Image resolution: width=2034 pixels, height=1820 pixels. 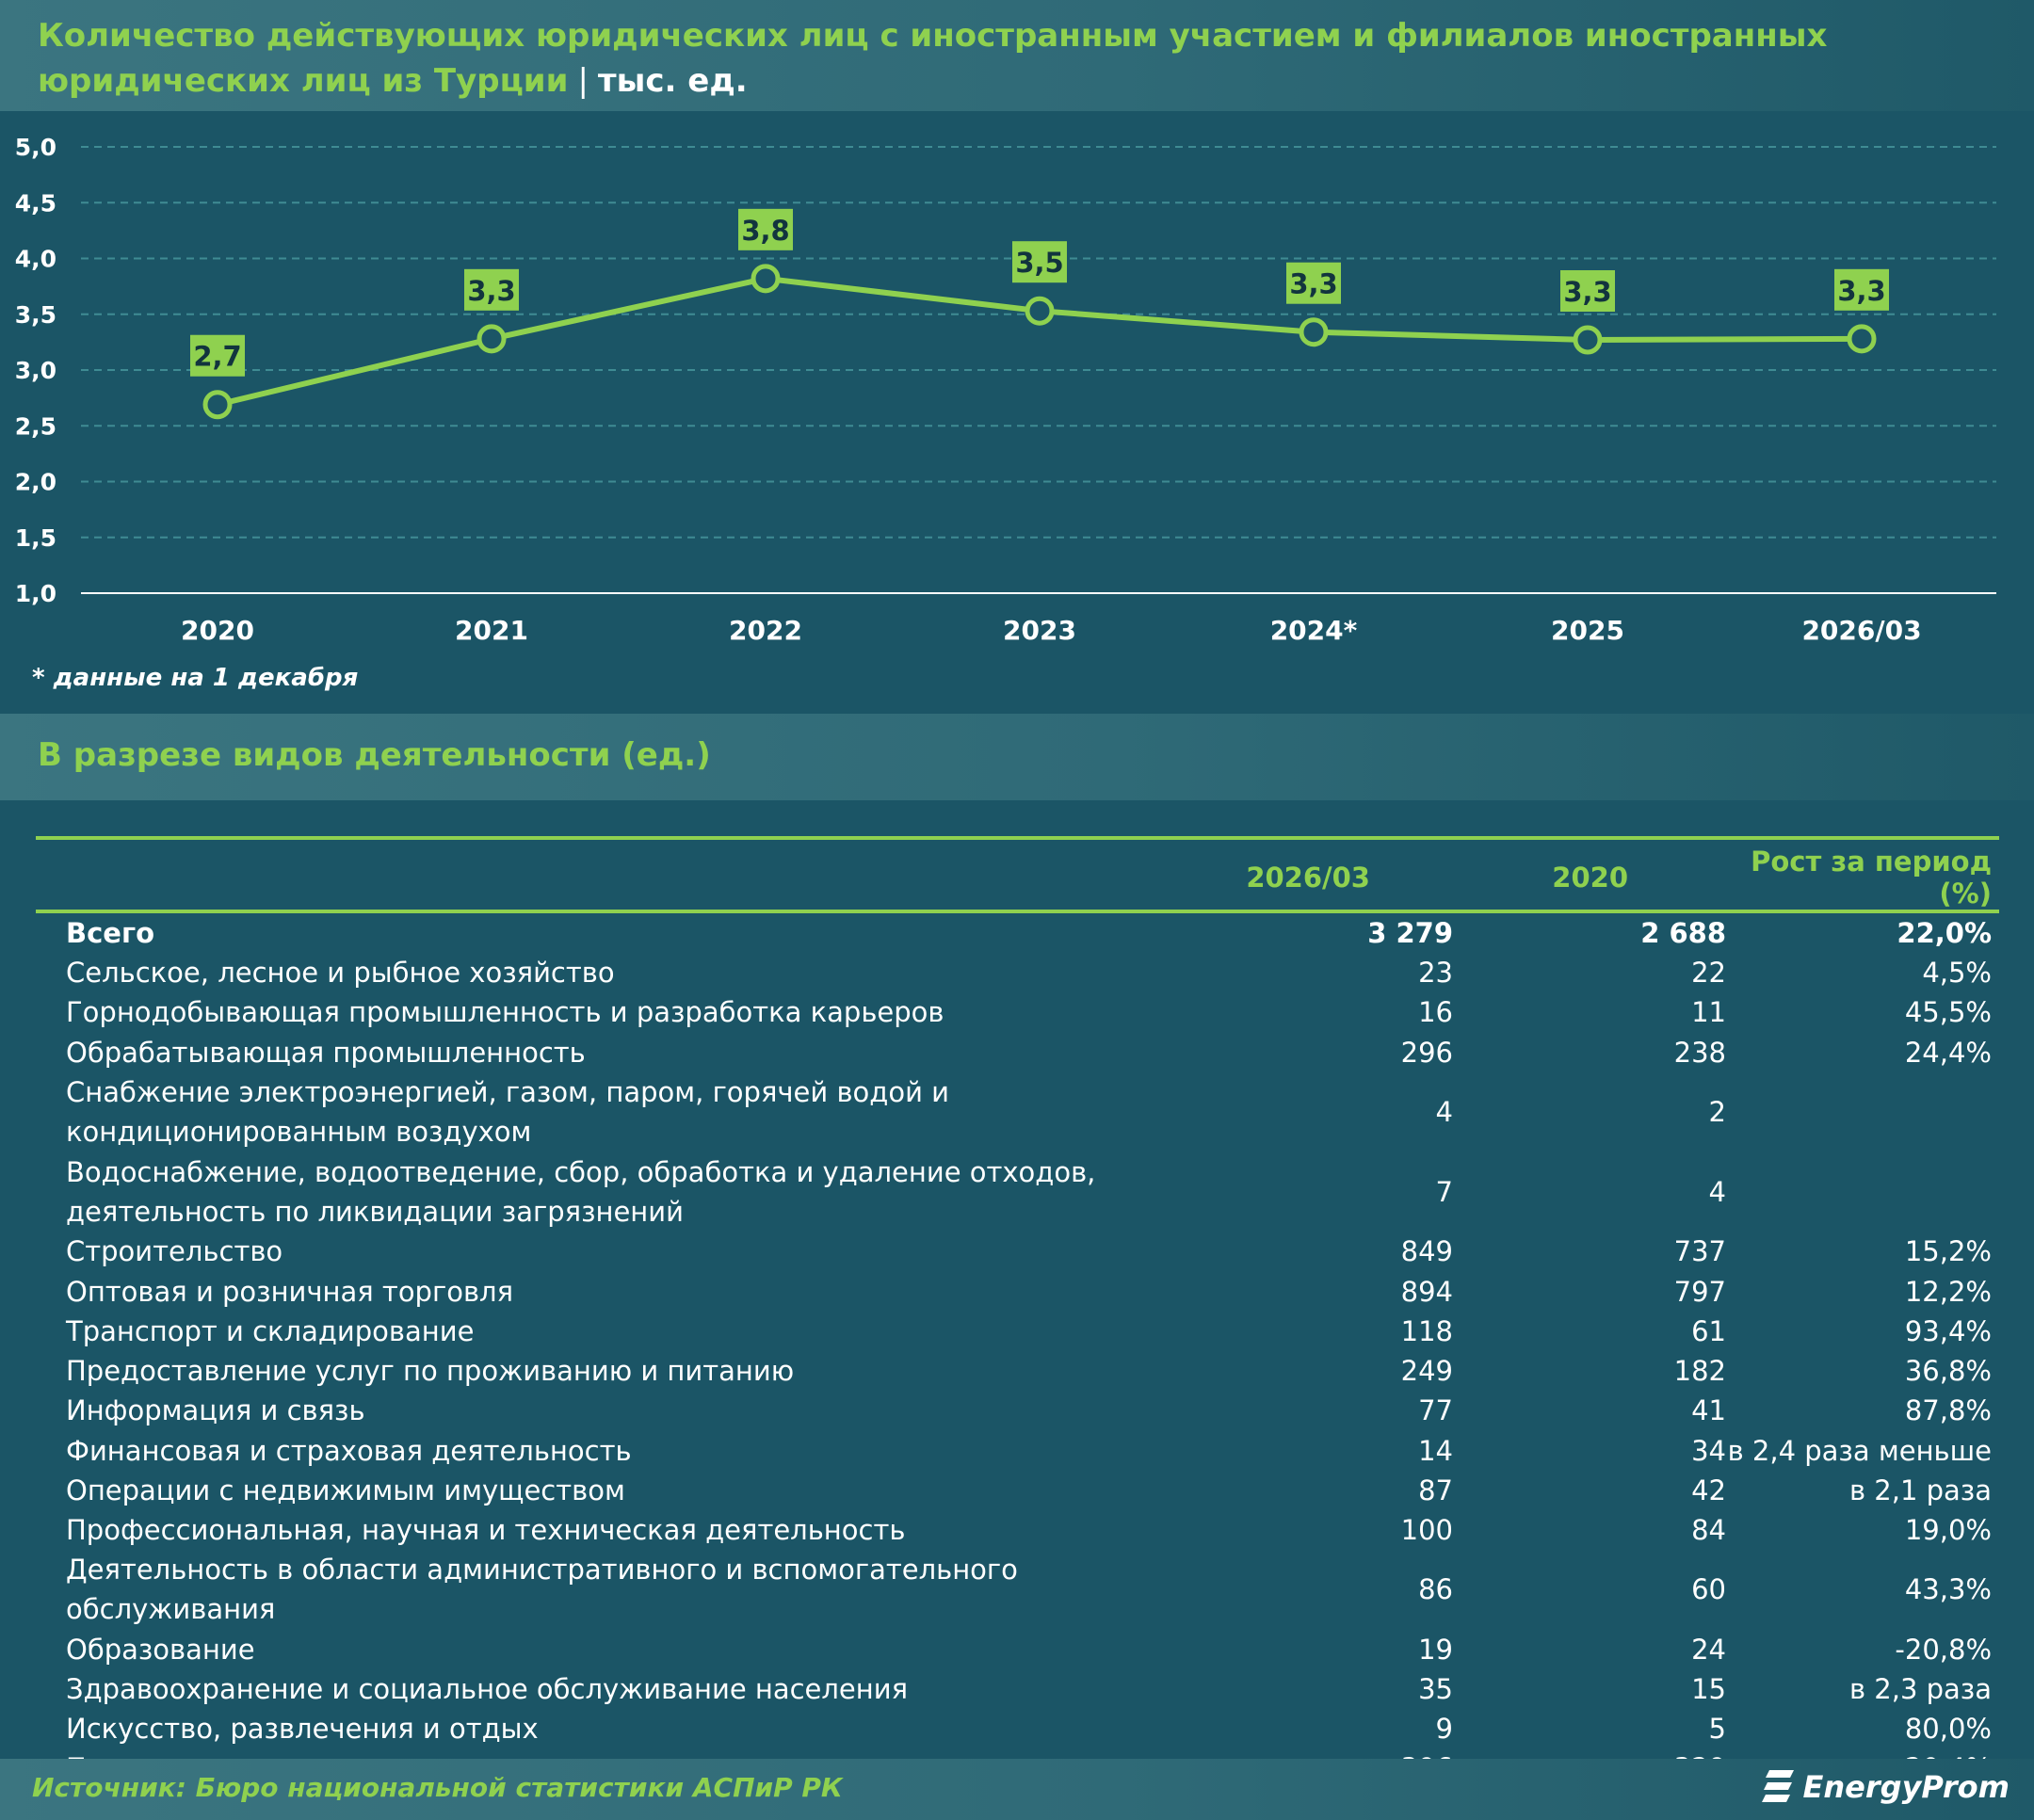 What do you see at coordinates (1708, 1012) in the screenshot?
I see `value-2020-cell: 11` at bounding box center [1708, 1012].